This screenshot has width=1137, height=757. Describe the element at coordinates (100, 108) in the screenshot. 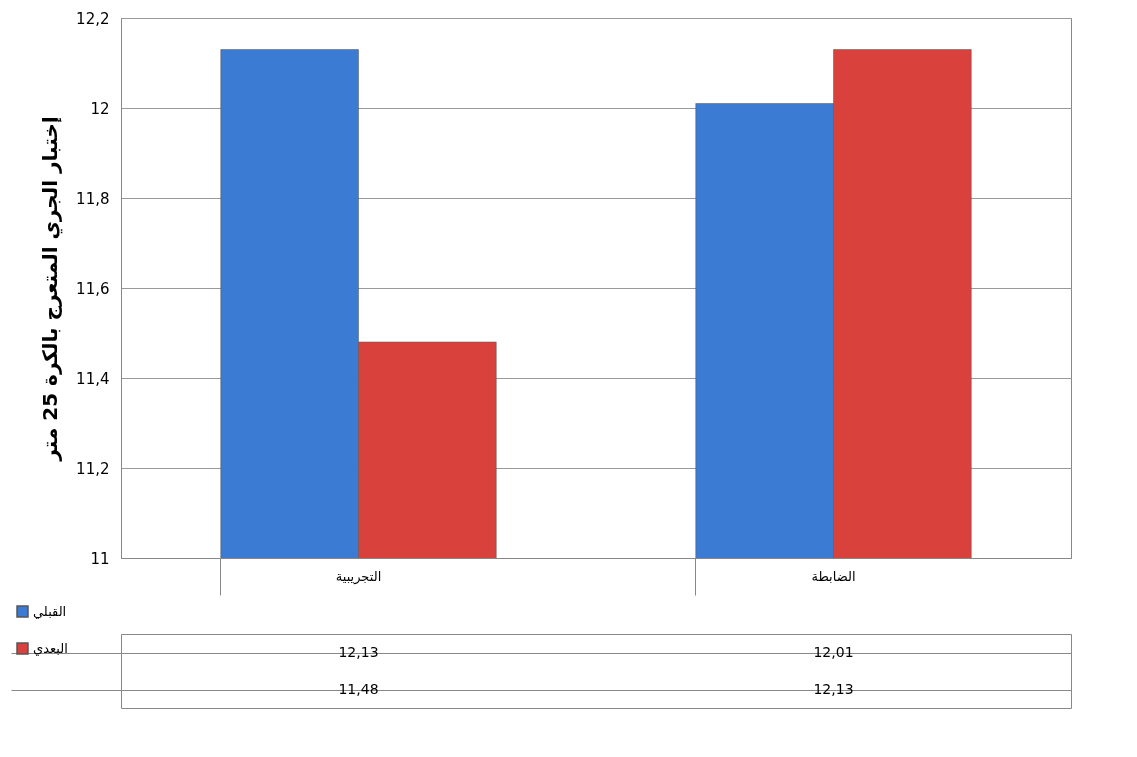

I see `y-tick-label: 12` at that location.